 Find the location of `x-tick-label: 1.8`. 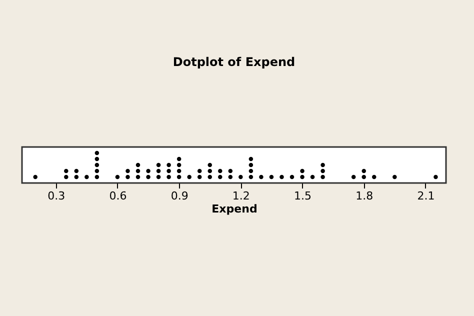

x-tick-label: 1.8 is located at coordinates (365, 196).